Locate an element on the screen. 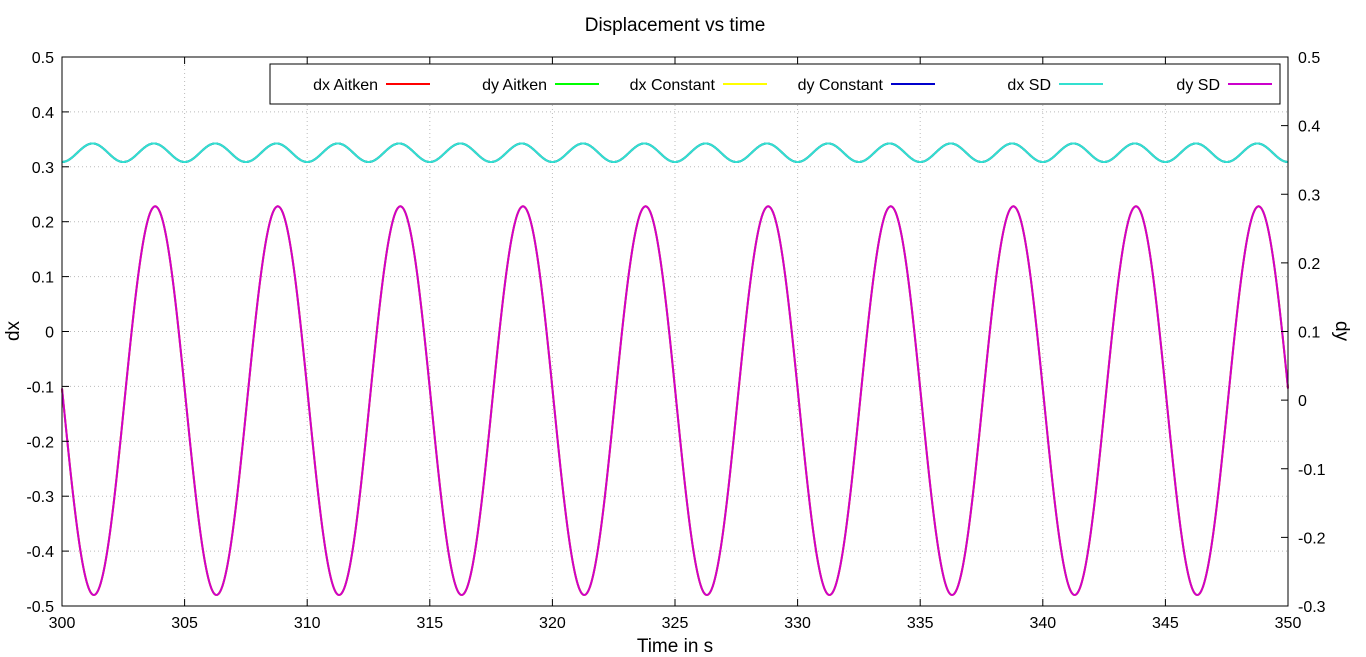  x-tick-label: 315 is located at coordinates (429, 623).